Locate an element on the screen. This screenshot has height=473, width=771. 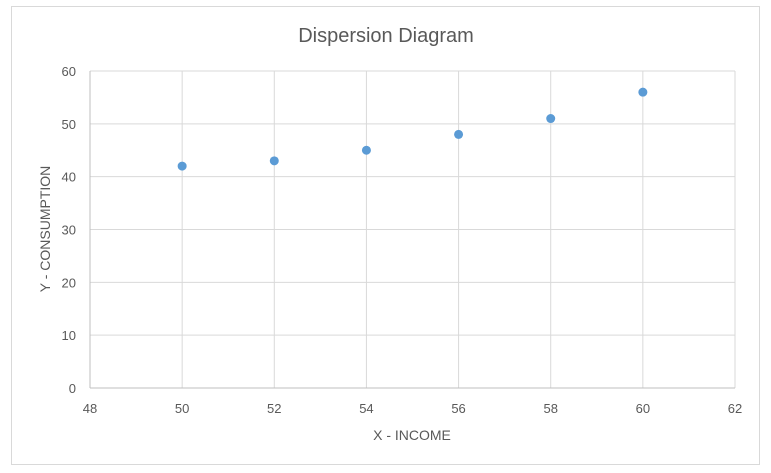
y-tick-label: 30 is located at coordinates (69, 230).